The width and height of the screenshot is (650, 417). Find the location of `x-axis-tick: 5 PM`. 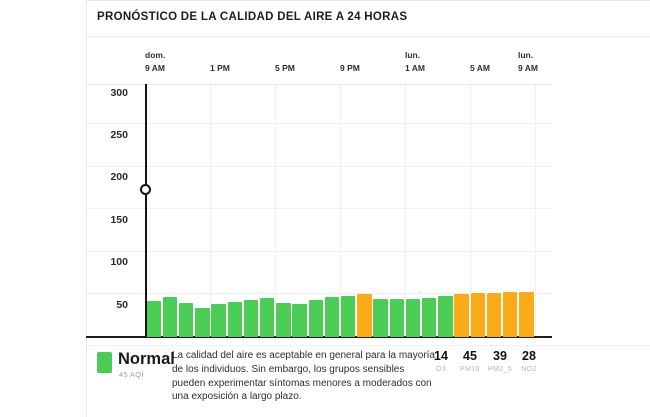

x-axis-tick: 5 PM is located at coordinates (285, 61).